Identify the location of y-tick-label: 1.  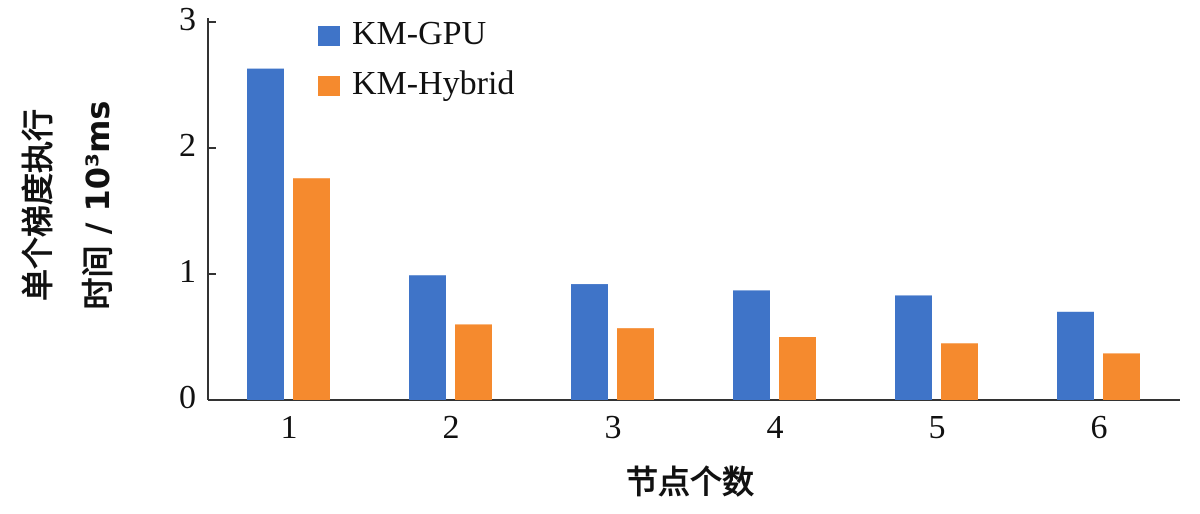
(187, 271).